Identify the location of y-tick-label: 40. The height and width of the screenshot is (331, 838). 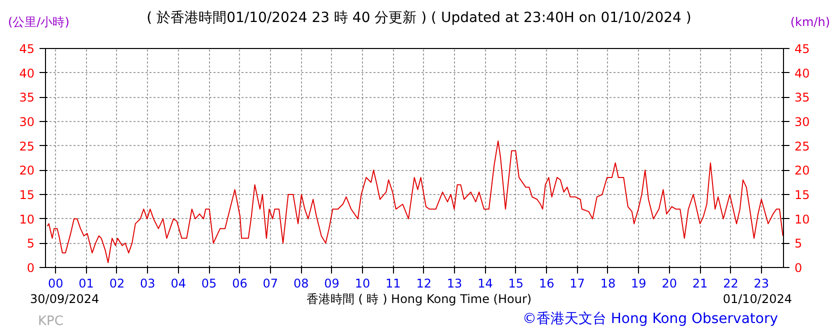
(27, 73).